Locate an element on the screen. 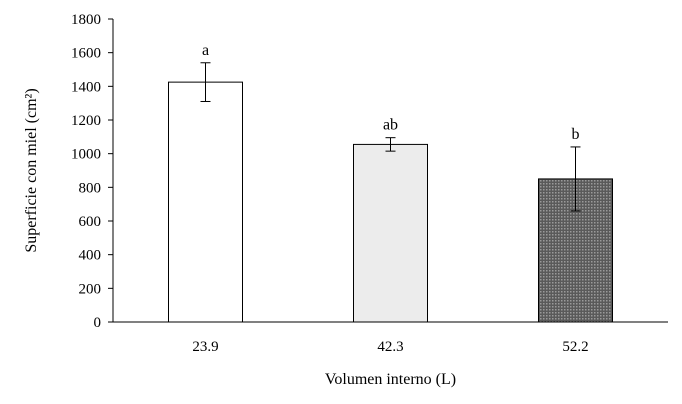  y-tick-label: 800 is located at coordinates (90, 188).